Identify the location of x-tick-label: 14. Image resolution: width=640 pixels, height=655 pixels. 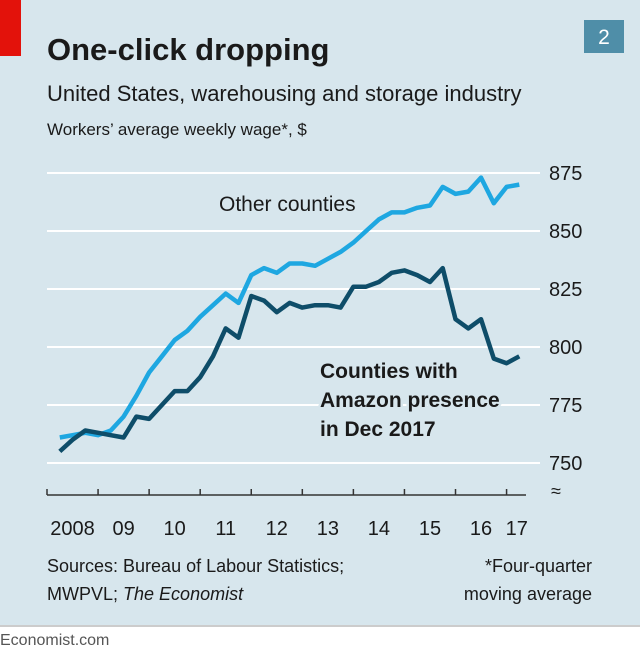
(379, 529).